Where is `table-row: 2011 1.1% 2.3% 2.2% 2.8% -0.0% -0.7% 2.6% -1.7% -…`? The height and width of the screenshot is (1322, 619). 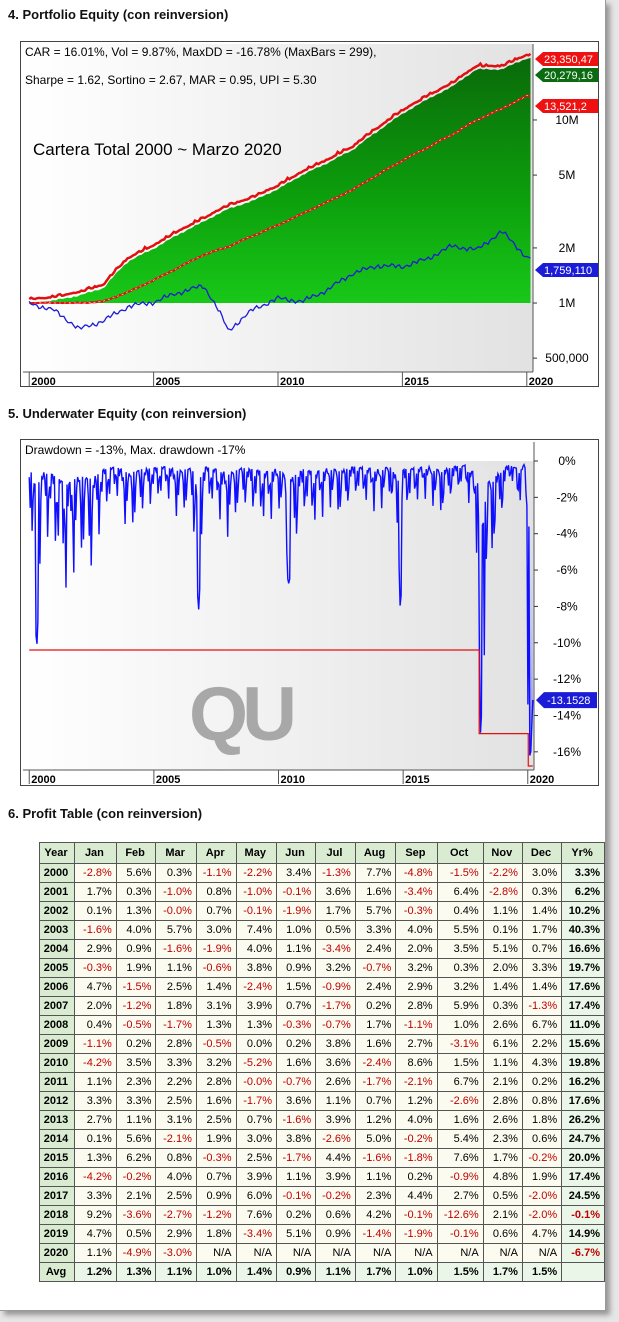 table-row: 2011 1.1% 2.3% 2.2% 2.8% -0.0% -0.7% 2.6% -1.7% -… is located at coordinates (321, 1082).